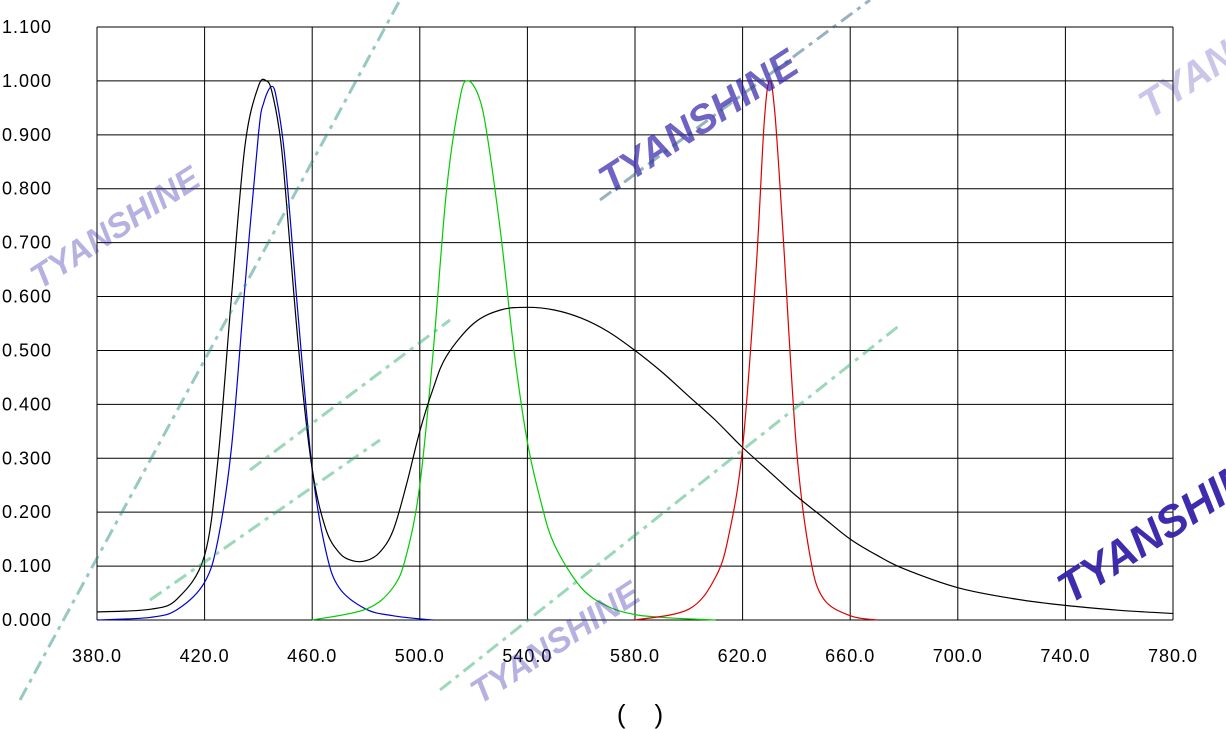 This screenshot has width=1226, height=729. What do you see at coordinates (640, 714) in the screenshot?
I see `x-axis-label: ( )` at bounding box center [640, 714].